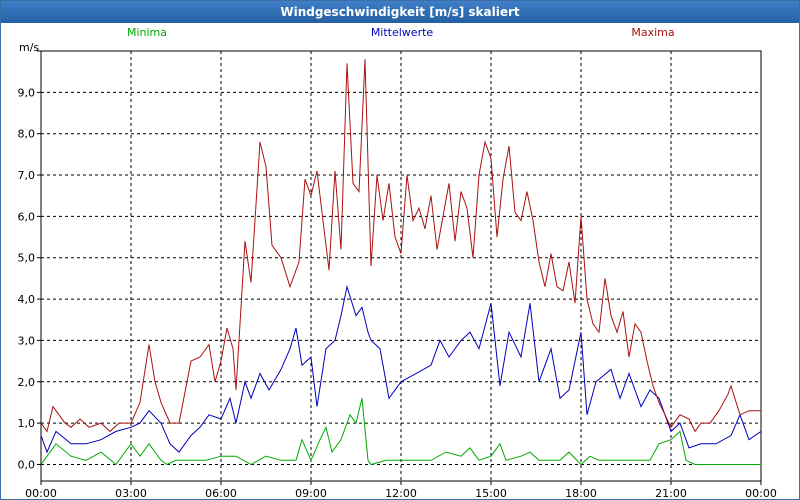  I want to click on y-tick-label: 8,0, so click(27, 134).